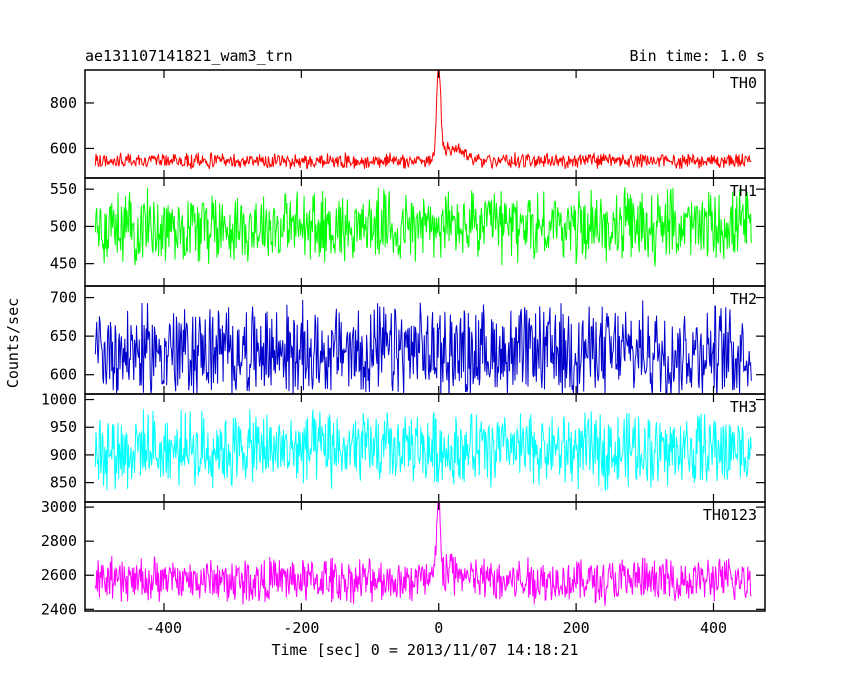 This screenshot has width=850, height=680. What do you see at coordinates (63, 226) in the screenshot?
I see `y-tick-label-th1: 500` at bounding box center [63, 226].